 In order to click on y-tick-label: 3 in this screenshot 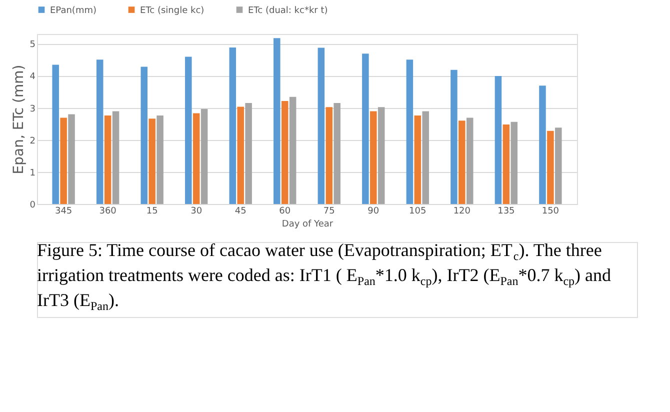, I will do `click(33, 109)`.